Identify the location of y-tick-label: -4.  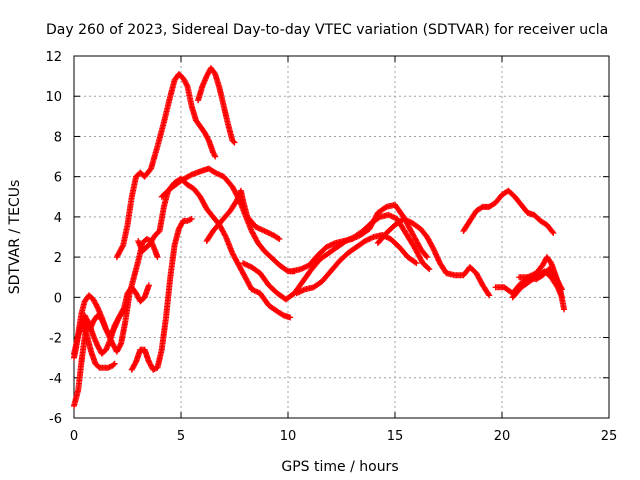
(55, 379).